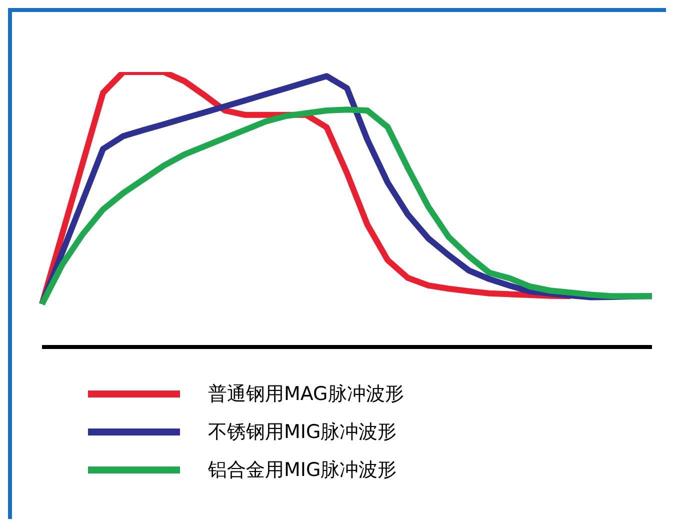 The width and height of the screenshot is (674, 527). I want to click on legend-label: 铝合金用MIG脉冲波形, so click(302, 470).